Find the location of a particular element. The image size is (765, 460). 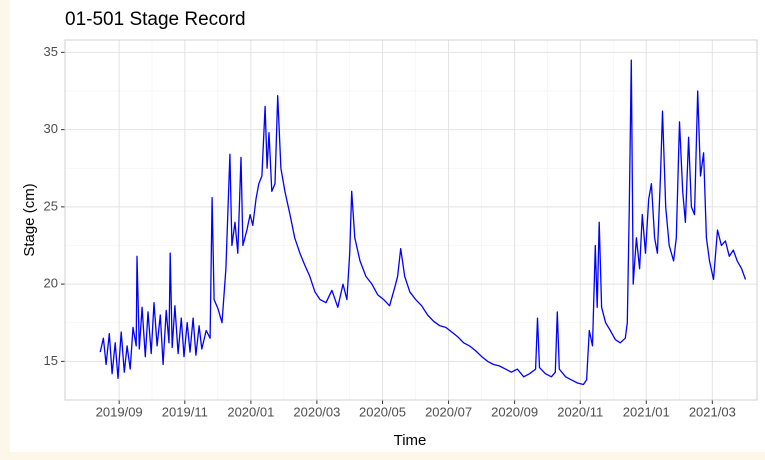

x-tick-label: 2020/01 is located at coordinates (250, 411).